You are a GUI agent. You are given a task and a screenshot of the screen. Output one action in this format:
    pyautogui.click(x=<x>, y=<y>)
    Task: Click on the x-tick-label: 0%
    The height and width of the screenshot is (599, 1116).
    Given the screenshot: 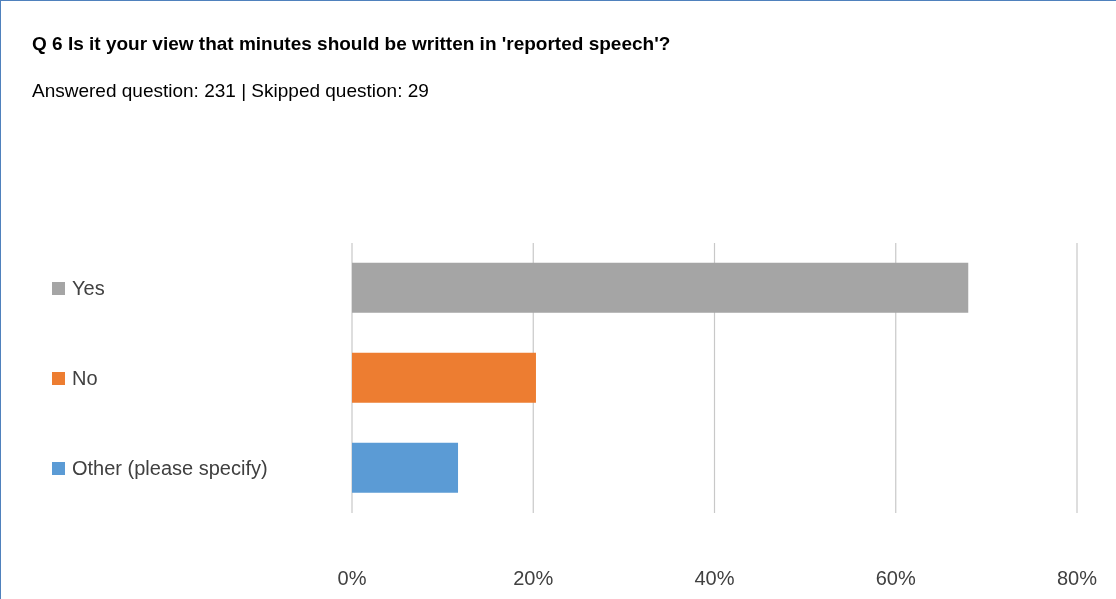 What is the action you would take?
    pyautogui.click(x=352, y=578)
    